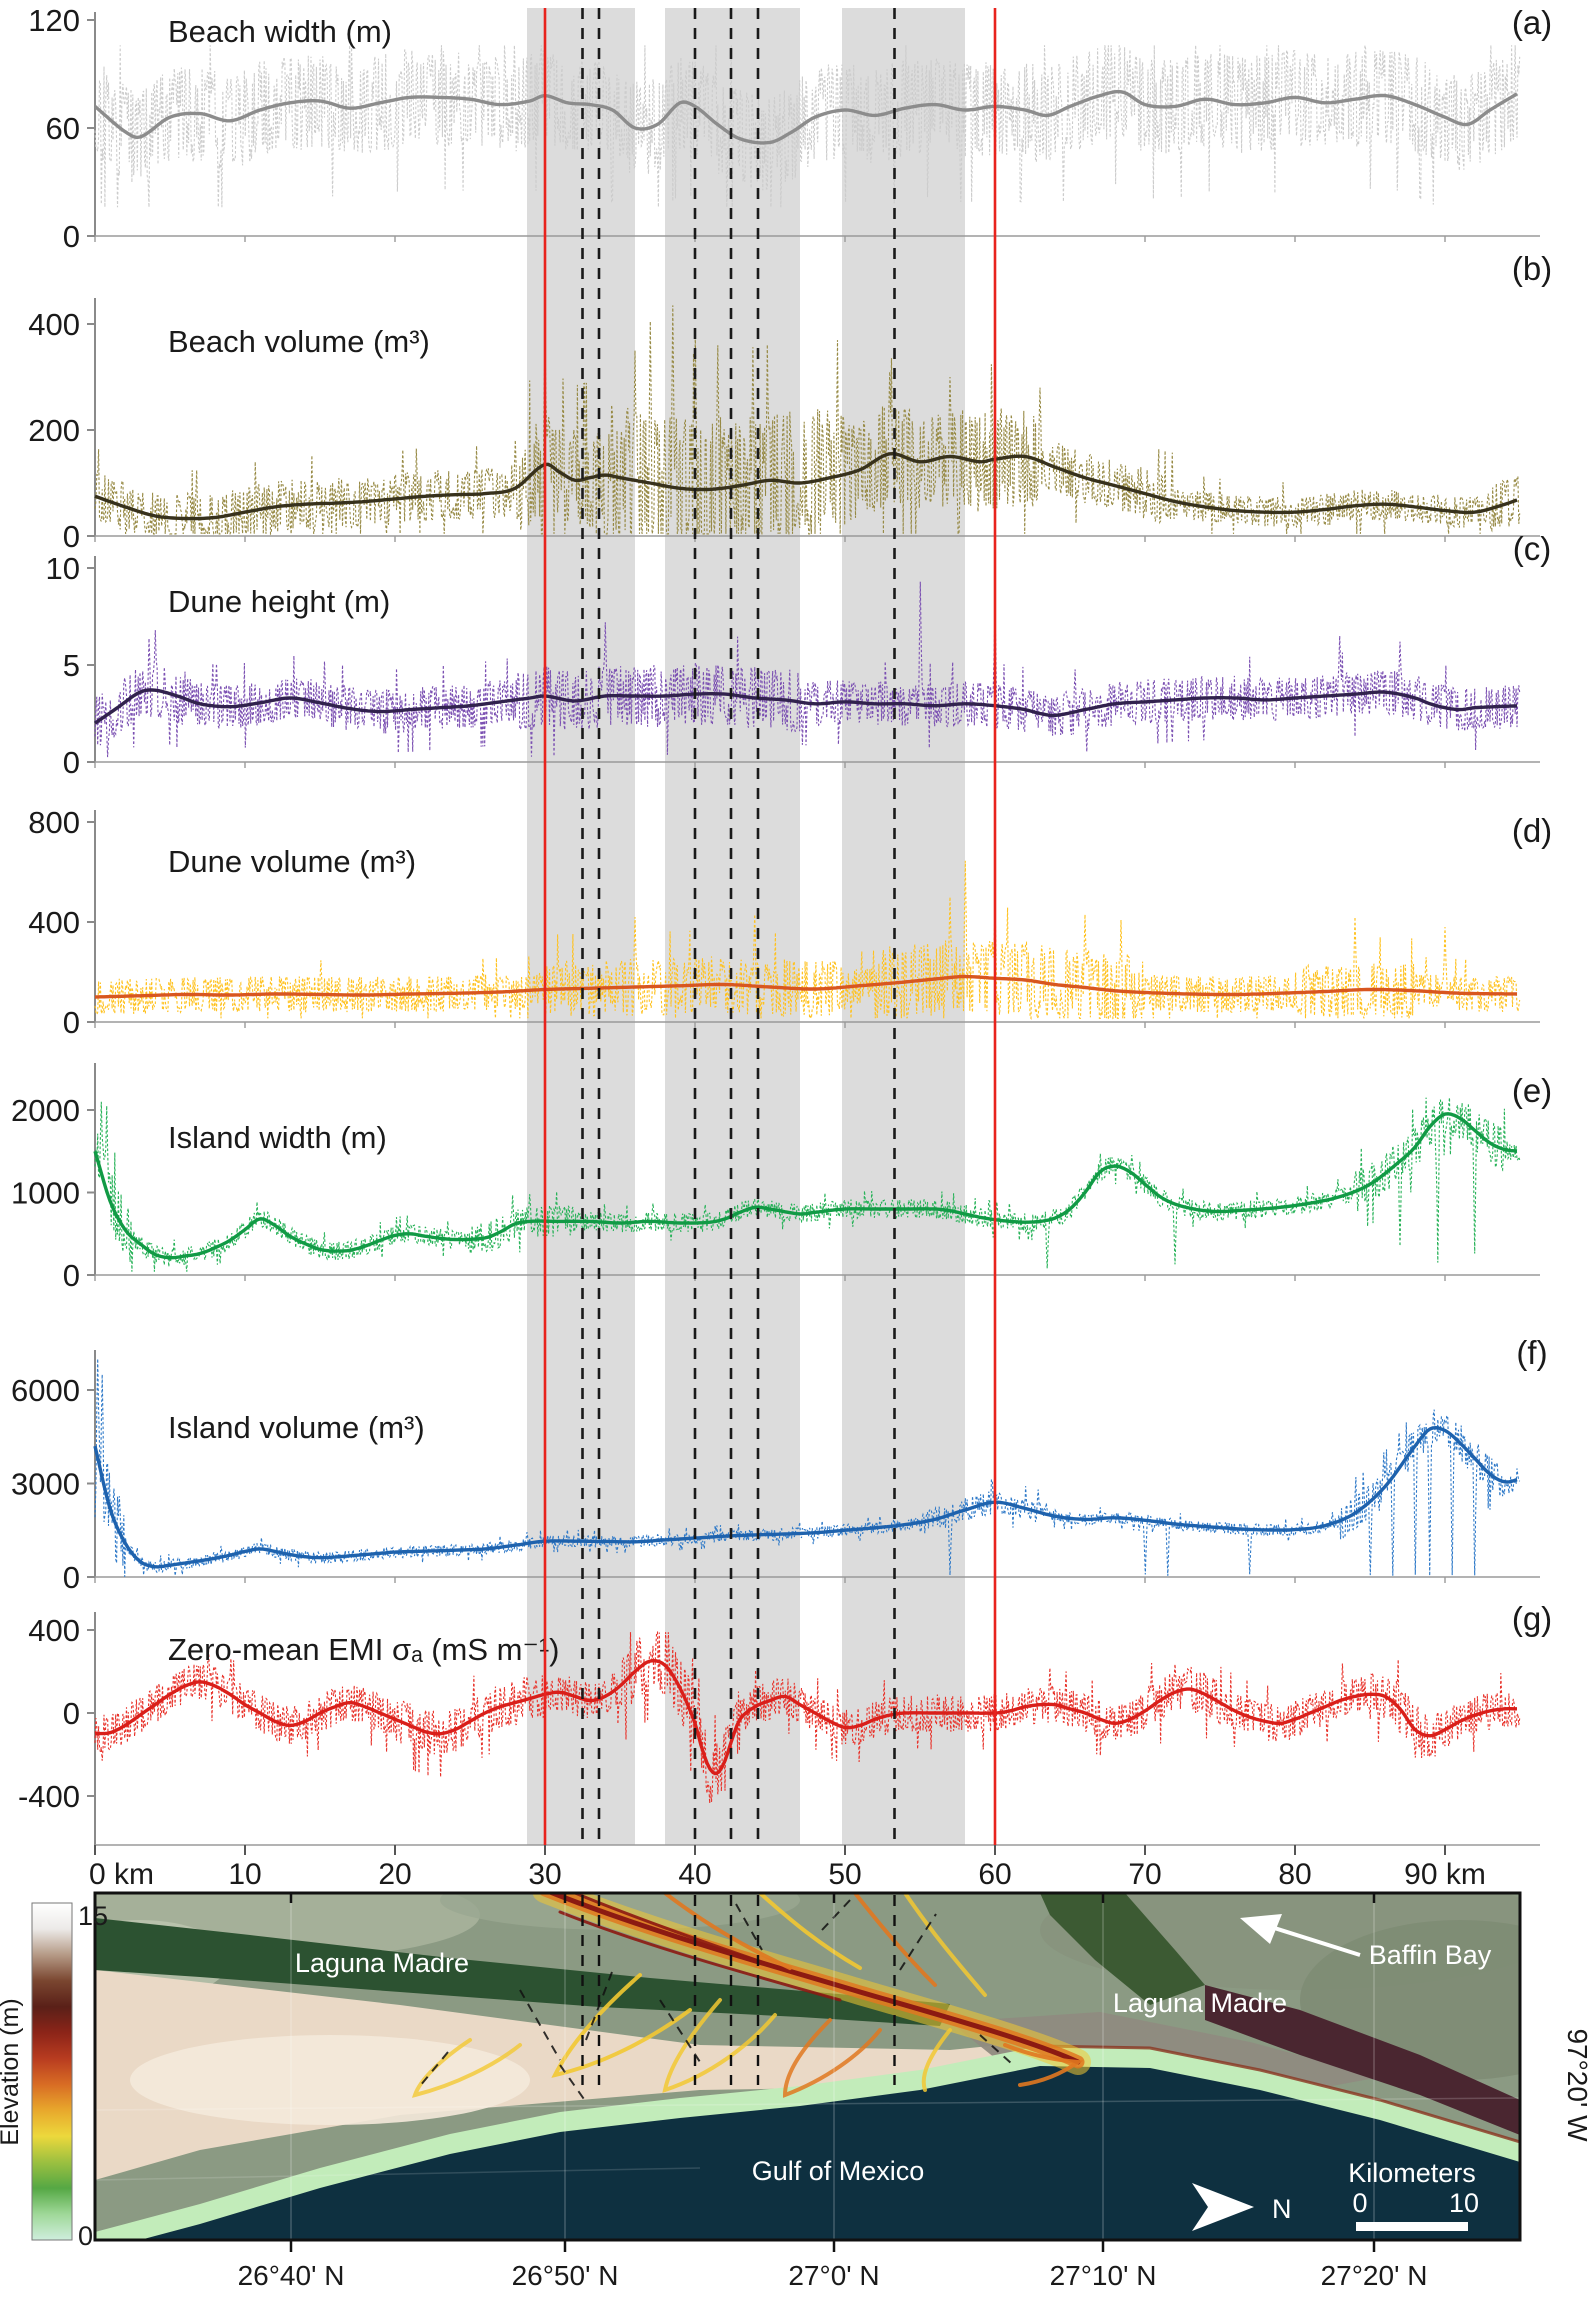 The height and width of the screenshot is (2301, 1591). I want to click on series-noisy-a, so click(807, 126).